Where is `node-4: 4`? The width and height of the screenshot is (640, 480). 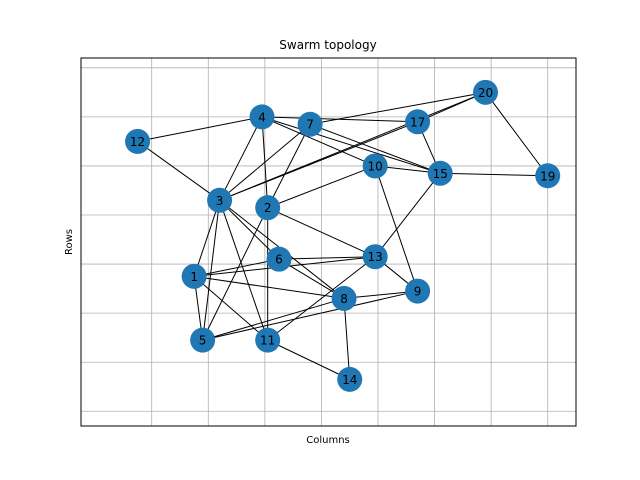 node-4: 4 is located at coordinates (262, 117).